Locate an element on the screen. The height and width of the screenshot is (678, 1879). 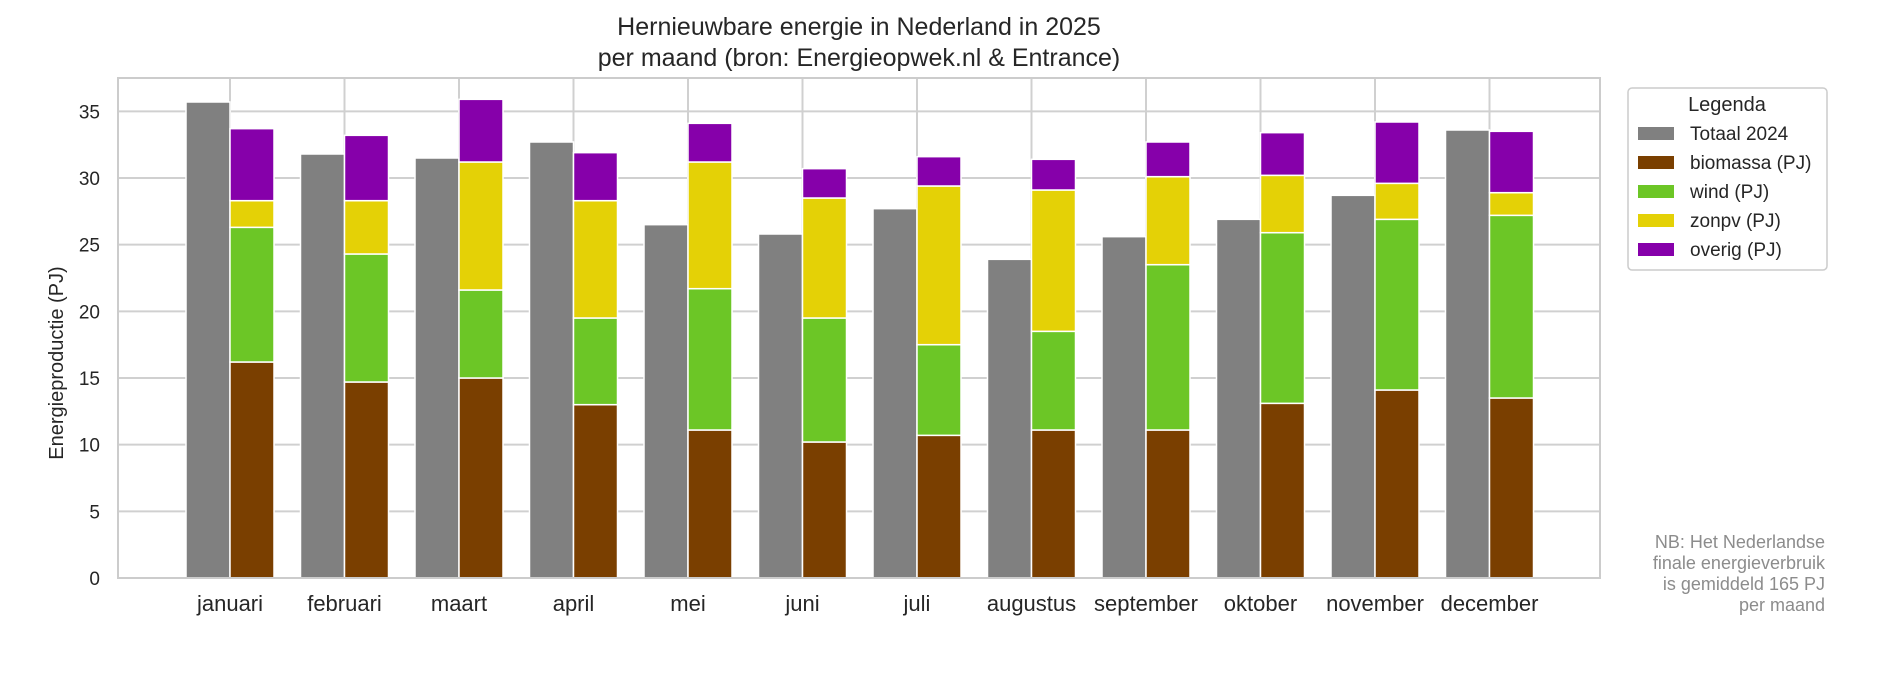
y-tick-label: 20 is located at coordinates (89, 312).